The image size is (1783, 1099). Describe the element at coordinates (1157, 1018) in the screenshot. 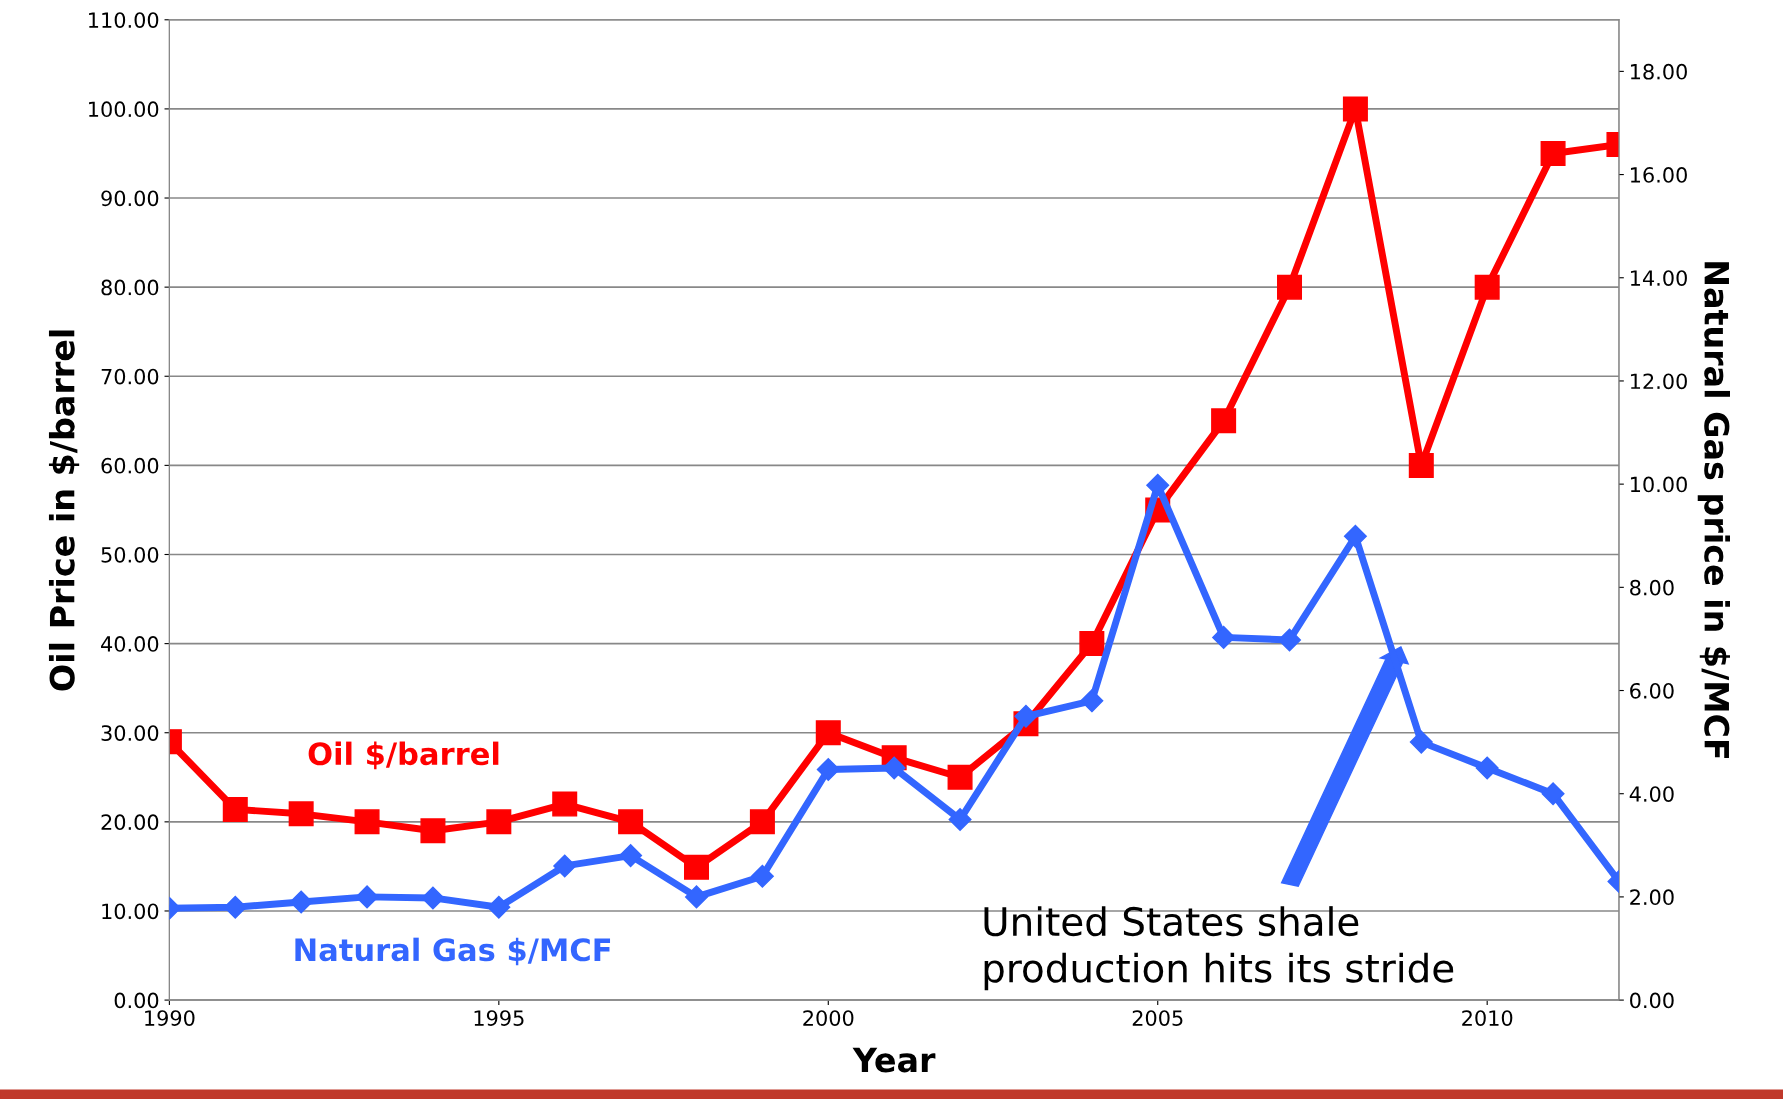

I see `x-tick-label: 2005` at that location.